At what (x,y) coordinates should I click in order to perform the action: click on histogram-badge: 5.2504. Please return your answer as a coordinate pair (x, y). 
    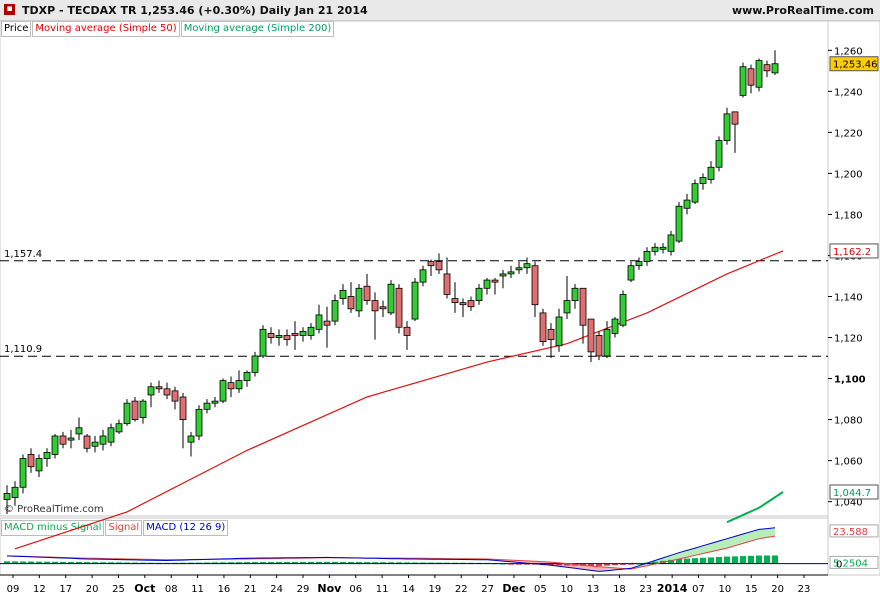
    Looking at the image, I should click on (850, 563).